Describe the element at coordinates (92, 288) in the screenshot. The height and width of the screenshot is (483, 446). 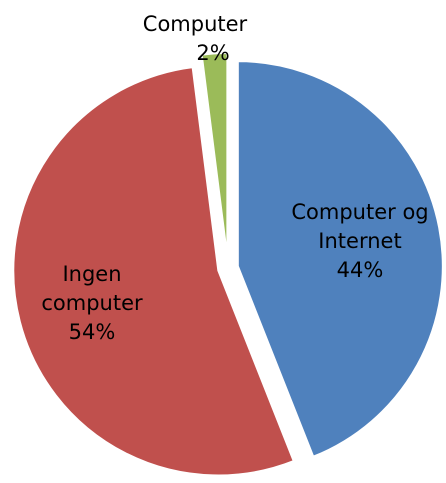
I see `category-label: Ingen computer` at that location.